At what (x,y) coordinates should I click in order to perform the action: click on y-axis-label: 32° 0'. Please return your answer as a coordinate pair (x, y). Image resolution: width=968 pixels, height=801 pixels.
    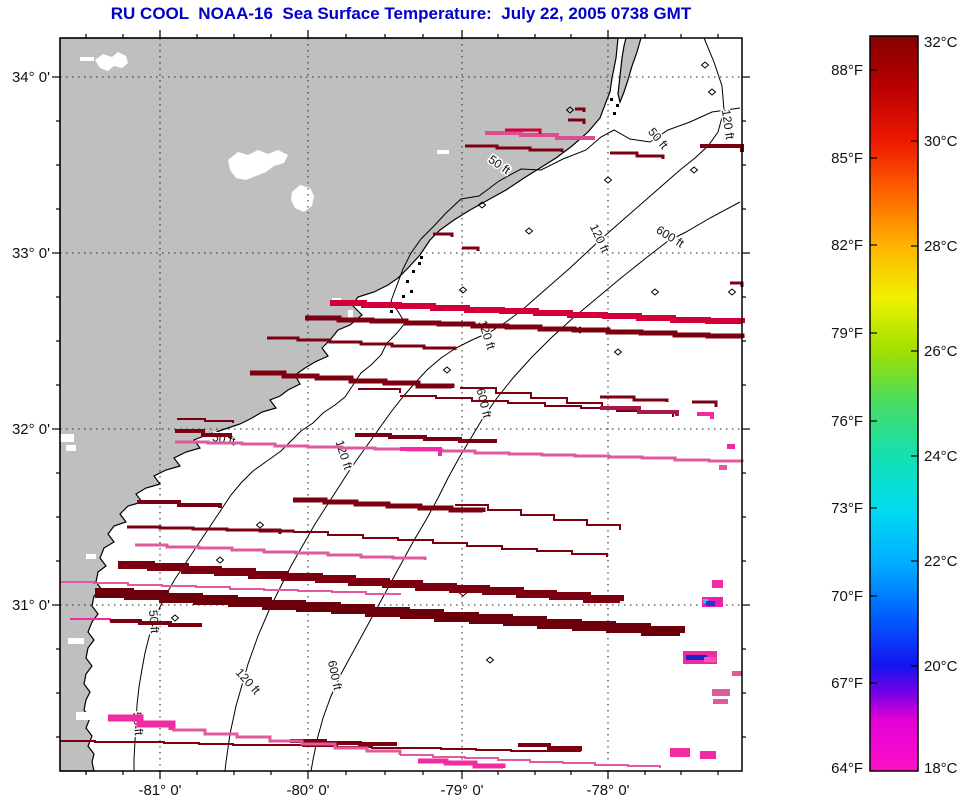
    Looking at the image, I should click on (31, 429).